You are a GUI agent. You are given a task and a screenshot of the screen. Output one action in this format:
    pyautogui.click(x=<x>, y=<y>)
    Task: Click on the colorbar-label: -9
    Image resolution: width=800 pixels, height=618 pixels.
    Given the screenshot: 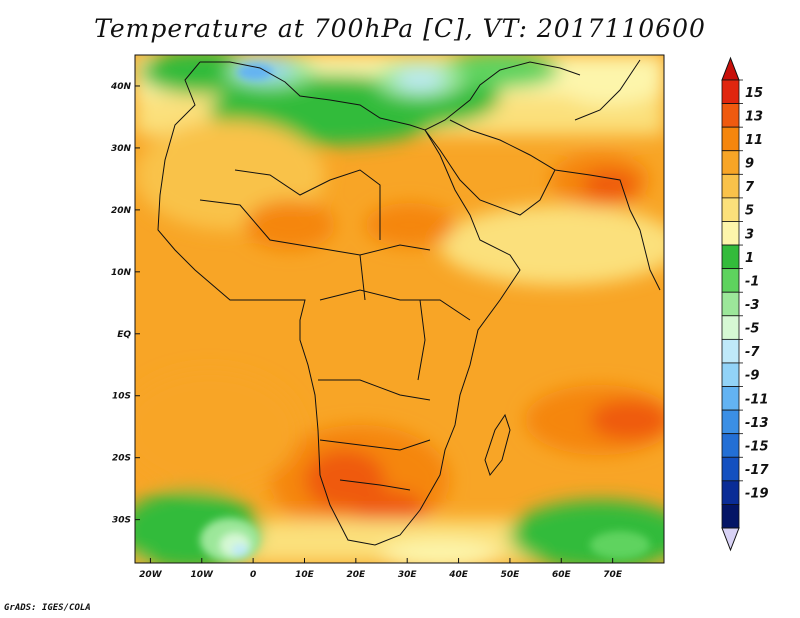 What is the action you would take?
    pyautogui.click(x=752, y=376)
    